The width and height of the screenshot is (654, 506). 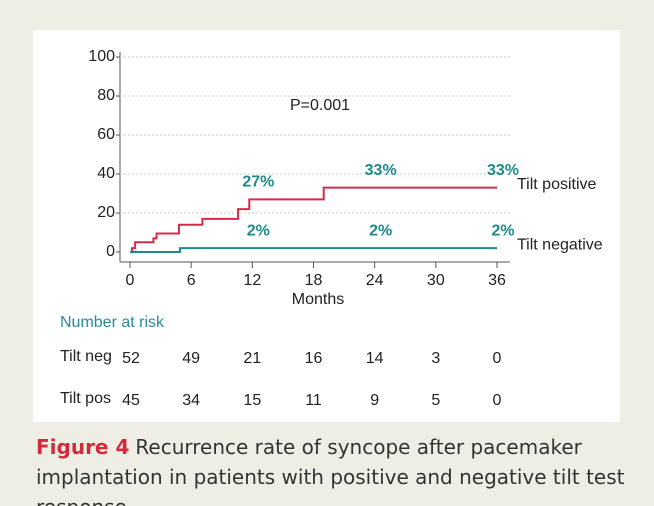 What do you see at coordinates (106, 212) in the screenshot?
I see `y-tick-label: 20` at bounding box center [106, 212].